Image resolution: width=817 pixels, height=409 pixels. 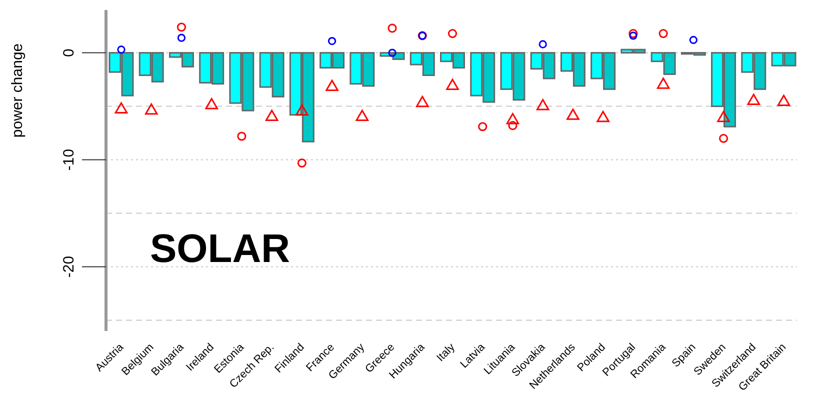 I want to click on y-tick-label: 0, so click(x=69, y=52).